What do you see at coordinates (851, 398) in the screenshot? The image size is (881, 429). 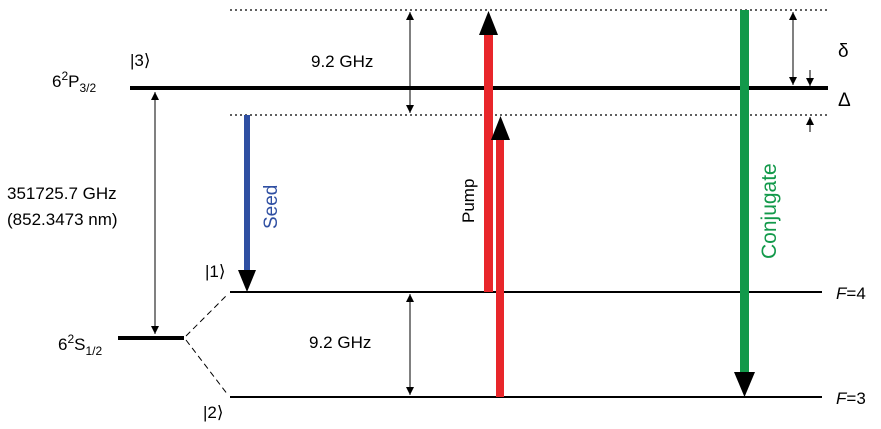 I see `f3-label: F=3` at bounding box center [851, 398].